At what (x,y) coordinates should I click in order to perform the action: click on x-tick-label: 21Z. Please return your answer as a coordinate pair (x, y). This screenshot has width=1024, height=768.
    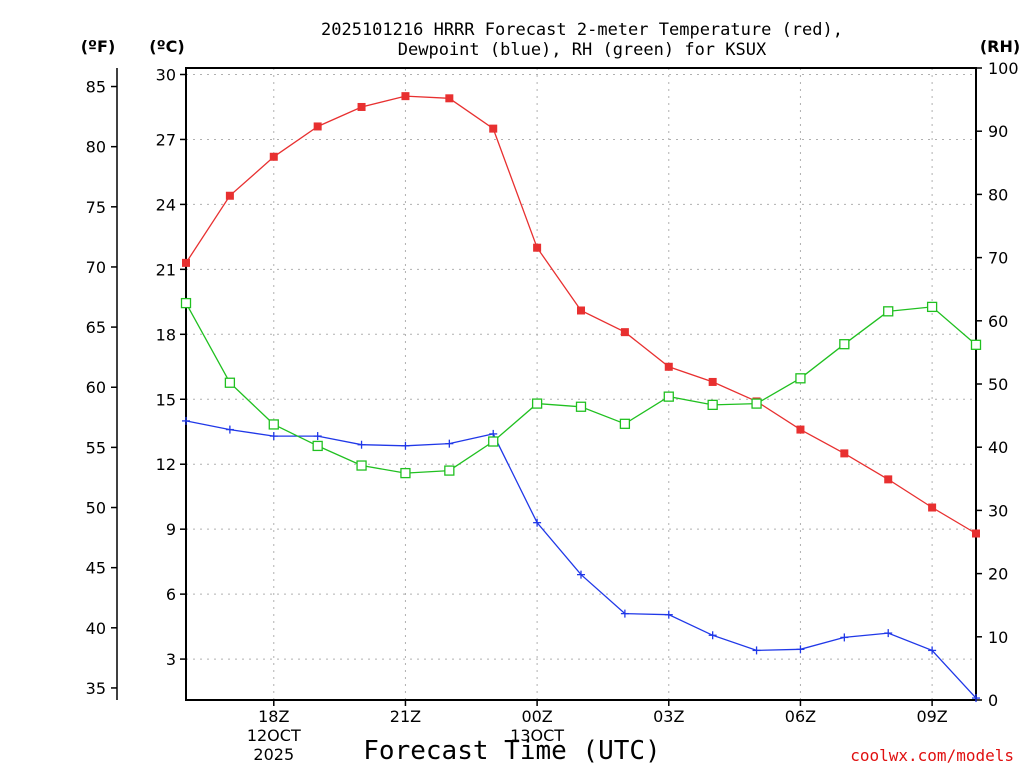
    Looking at the image, I should click on (405, 716).